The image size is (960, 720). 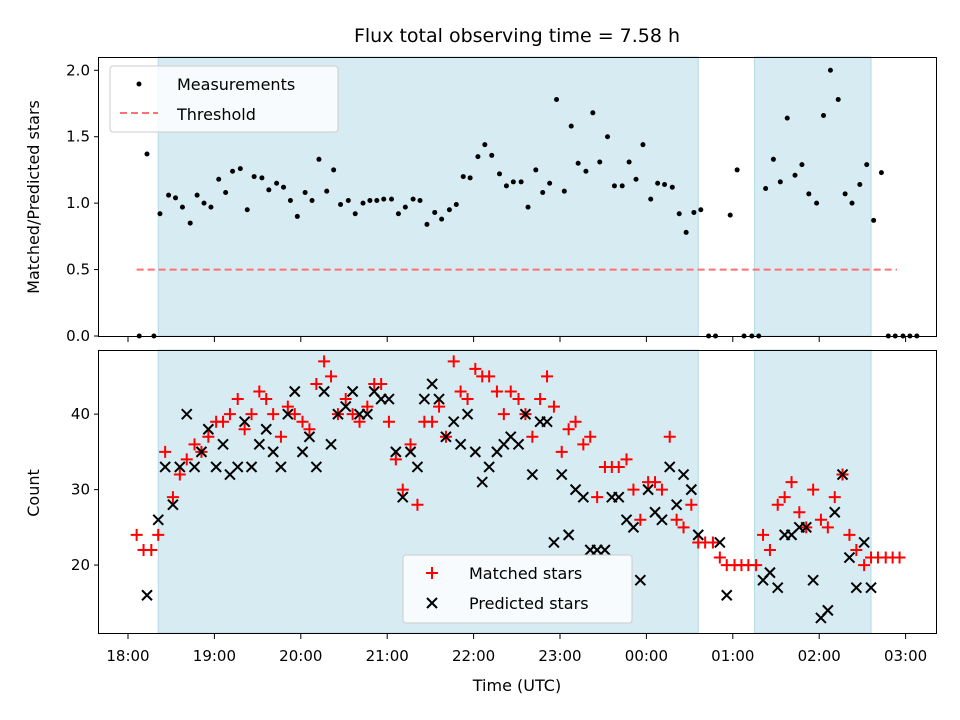 I want to click on legend-predicted-stars: Predicted stars, so click(x=529, y=603).